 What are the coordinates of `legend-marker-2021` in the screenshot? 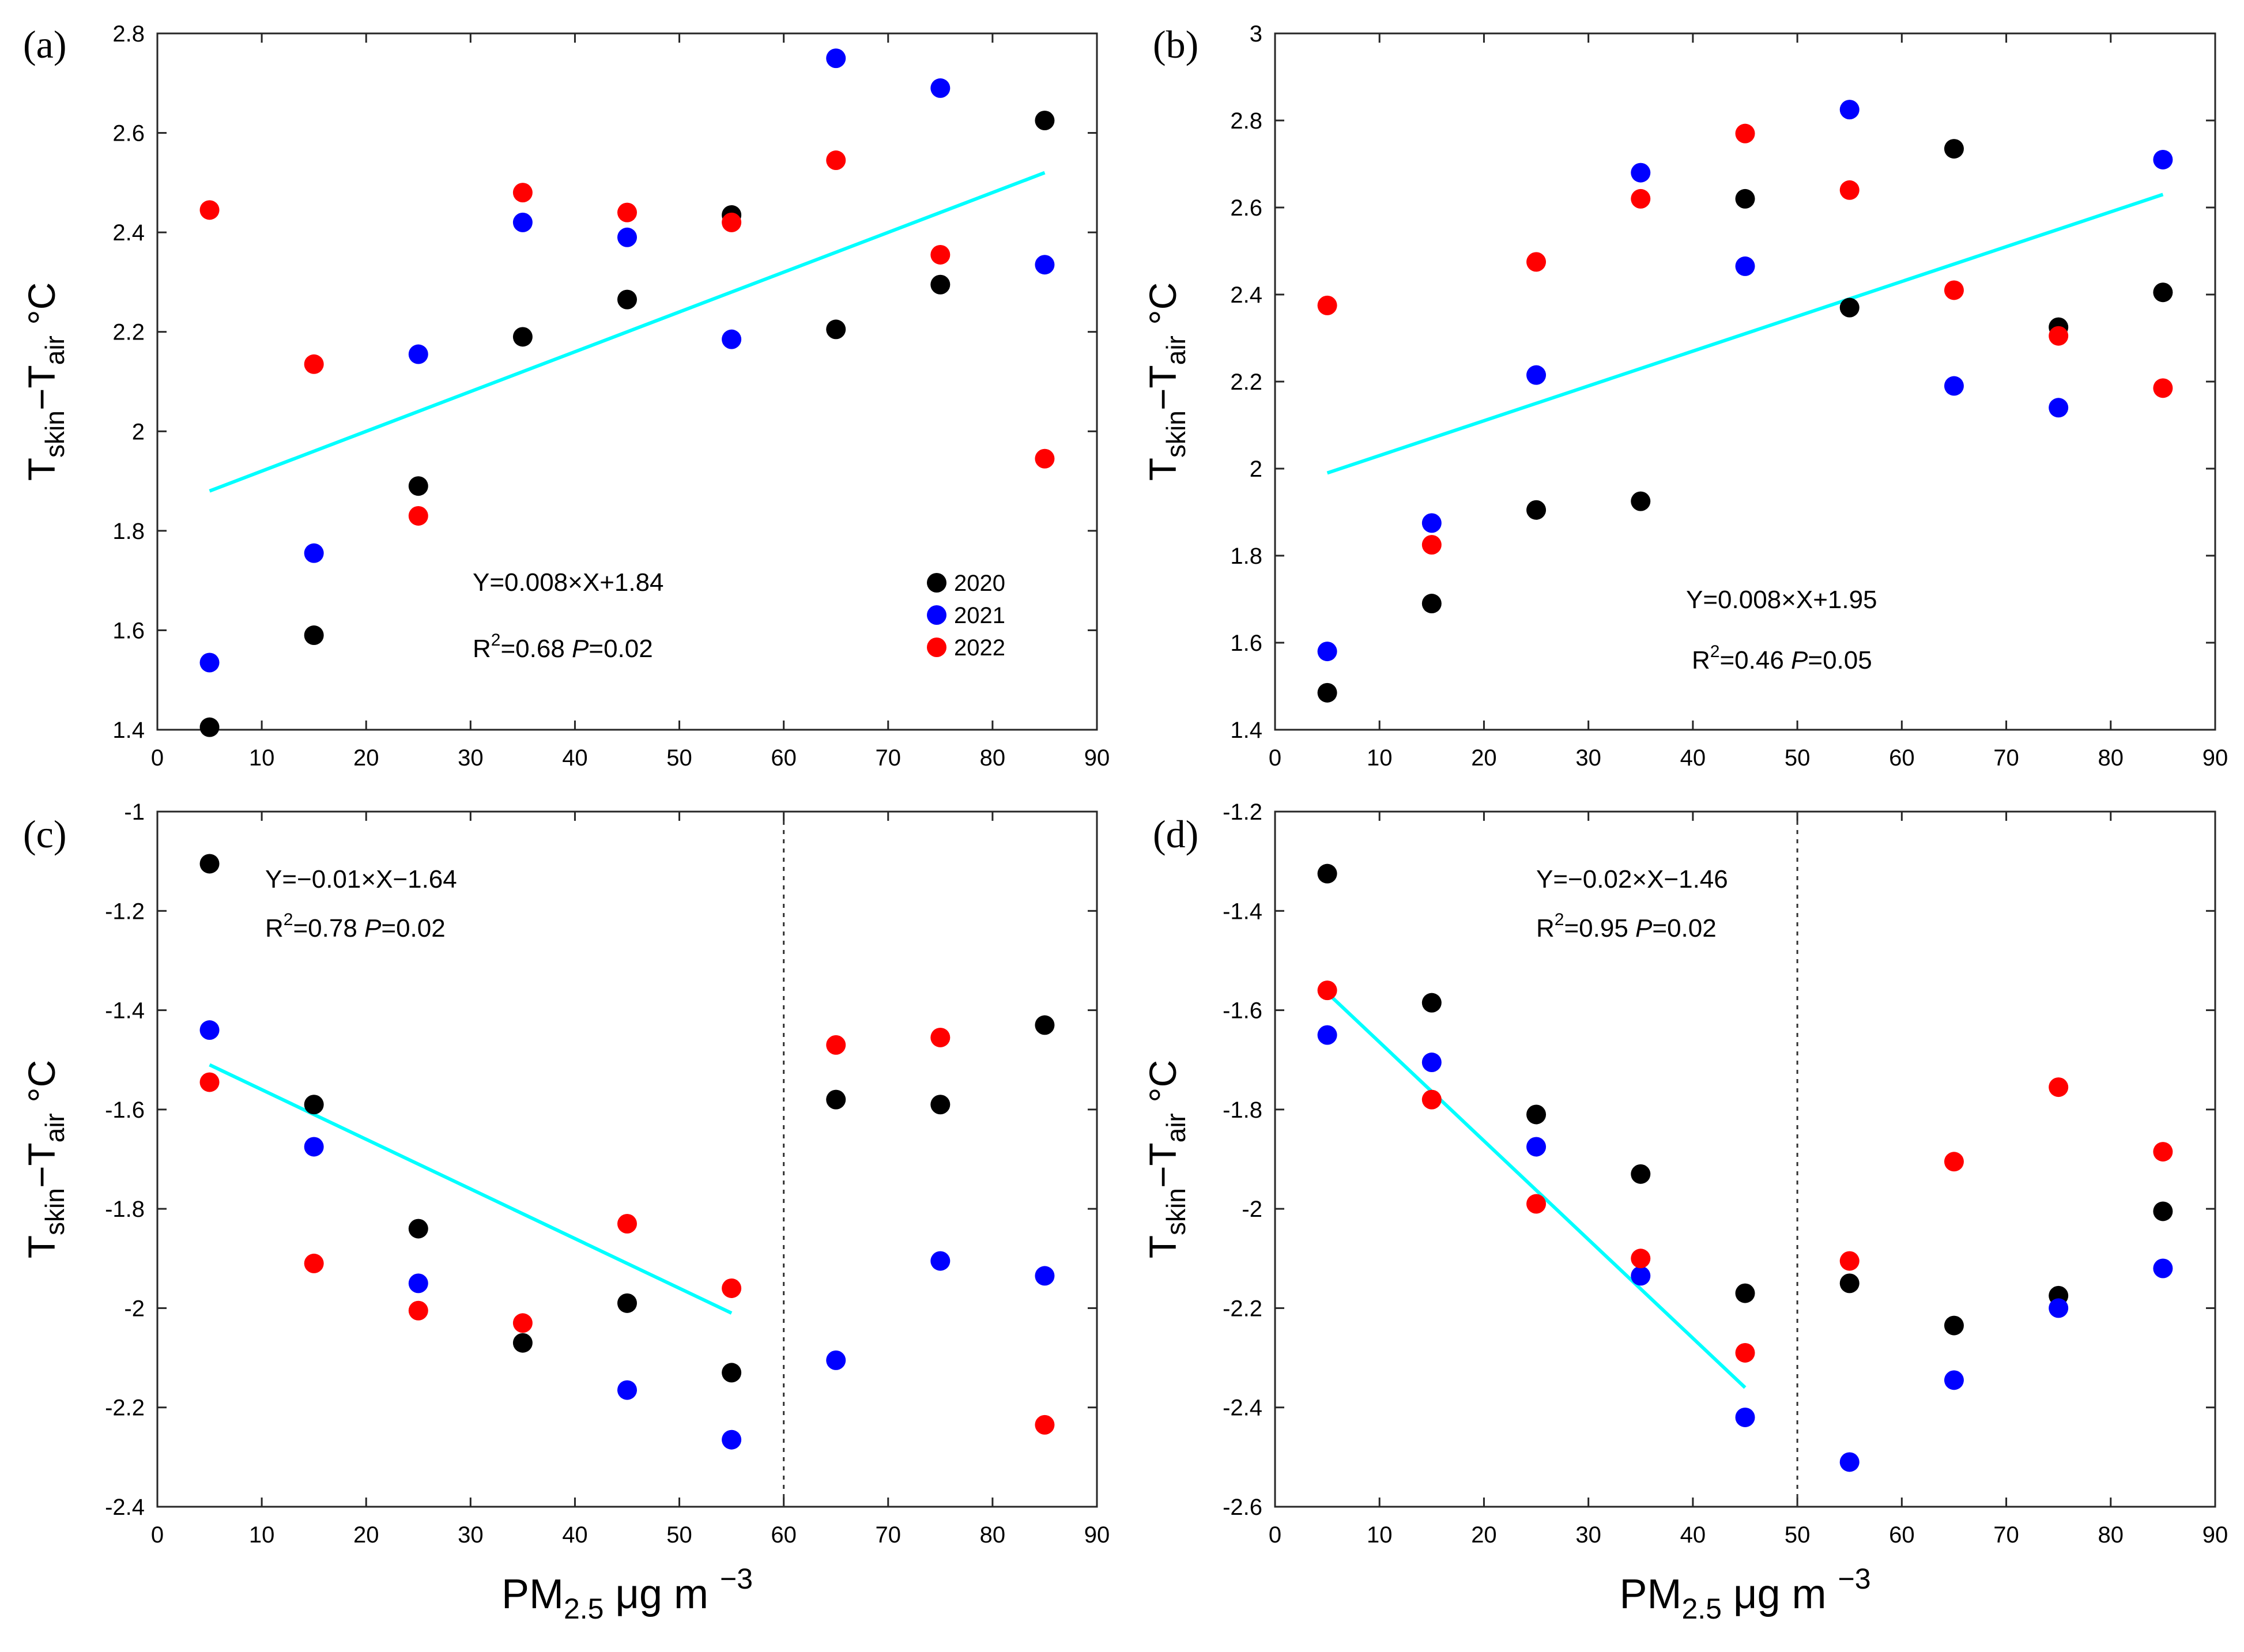 It's located at (936, 615).